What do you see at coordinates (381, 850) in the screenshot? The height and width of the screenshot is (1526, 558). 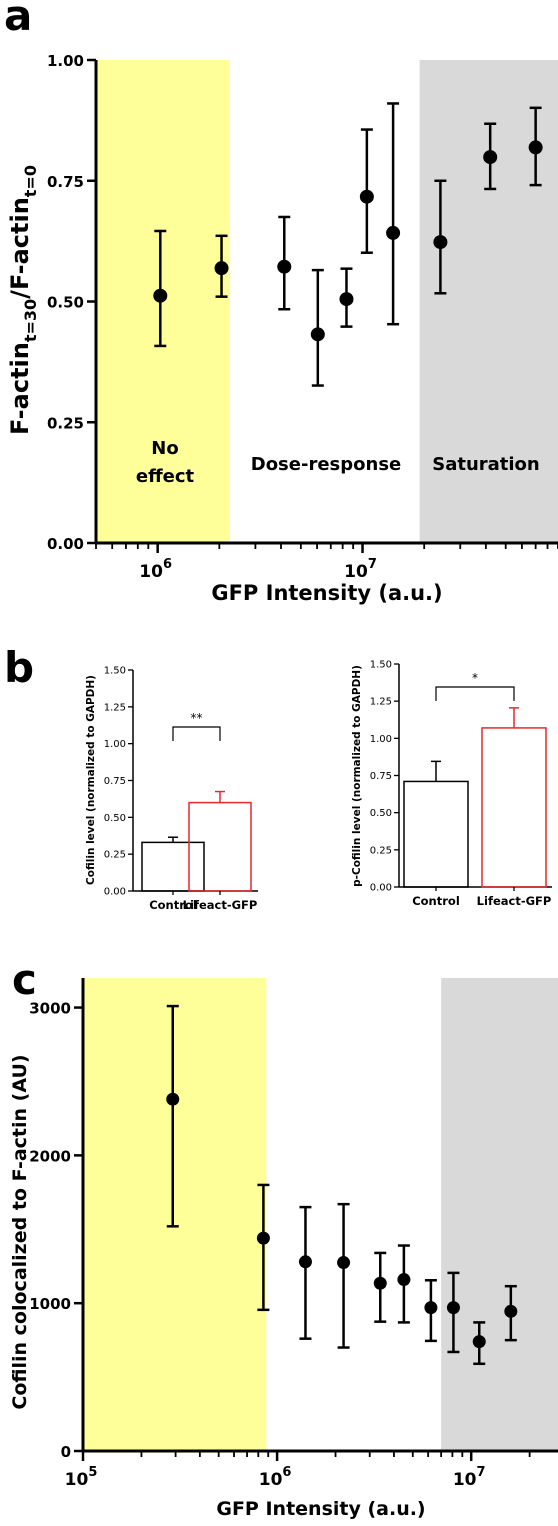 I see `panel-b-right-y-tick-label: 0.25` at bounding box center [381, 850].